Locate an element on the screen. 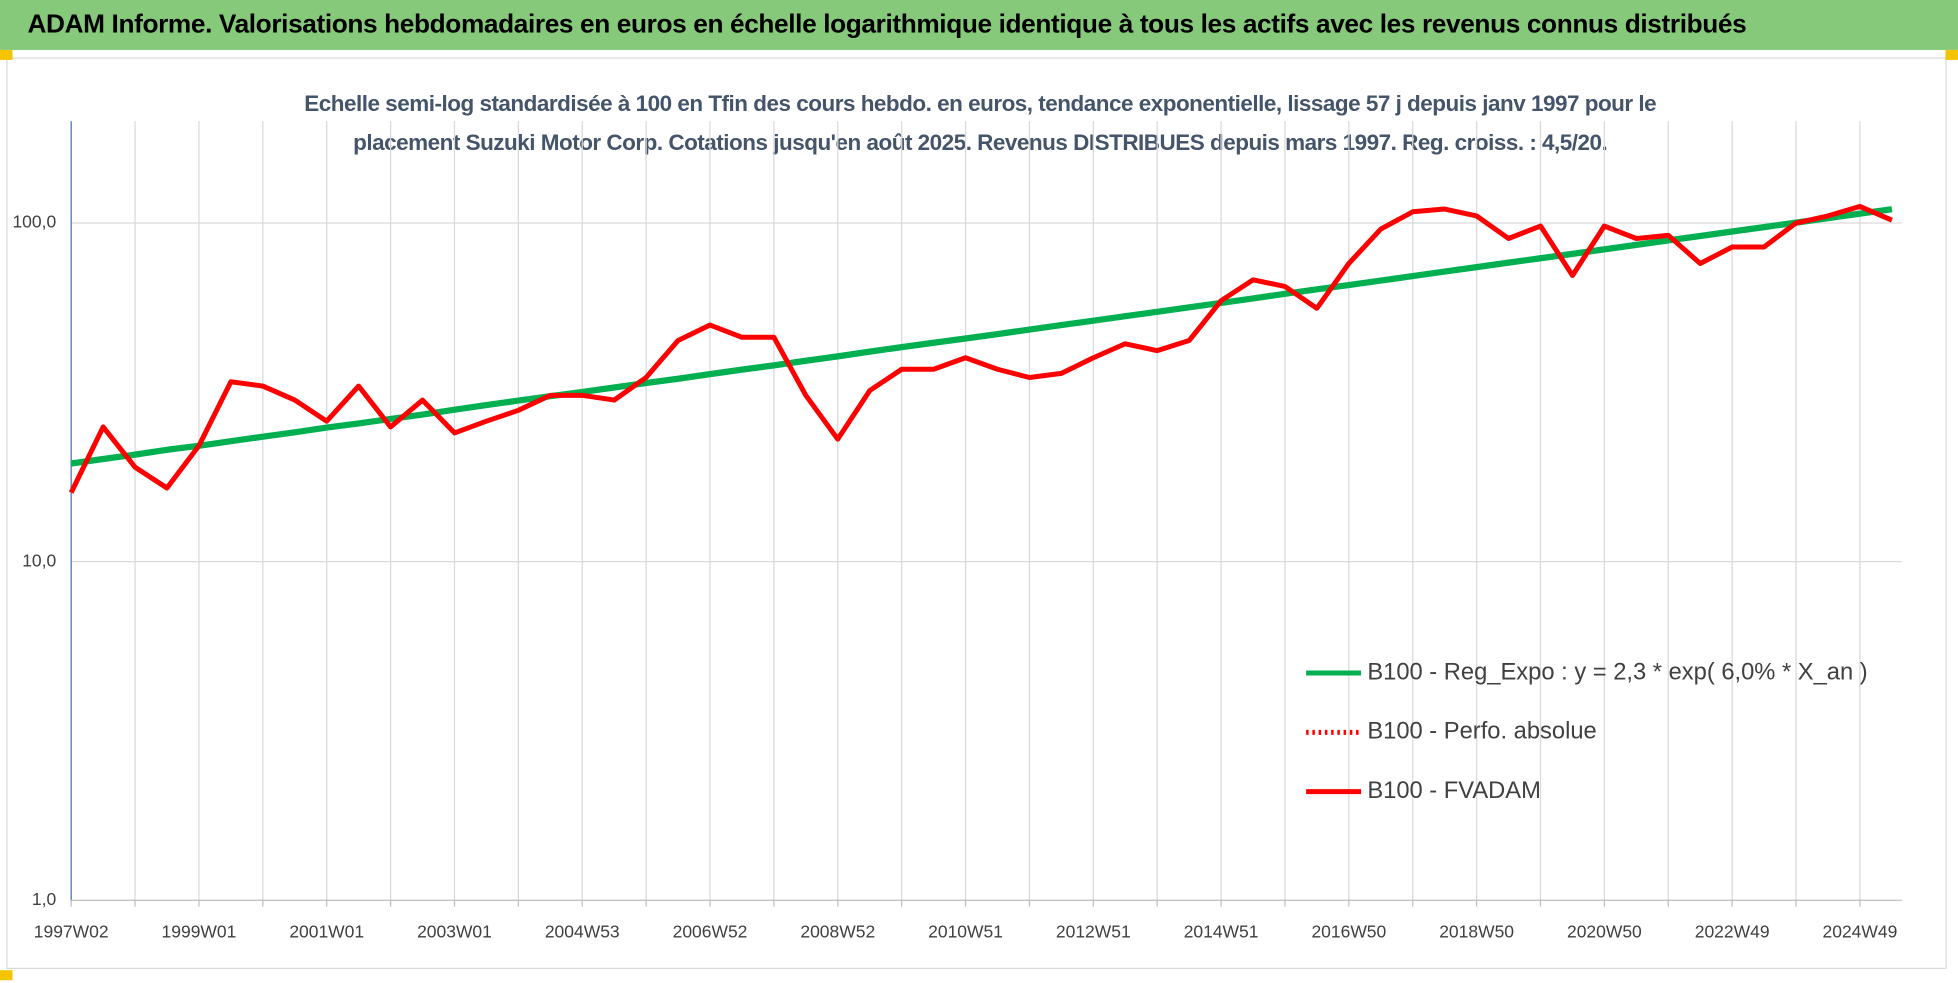 This screenshot has width=1958, height=983. x-tick-label: 2020W50 is located at coordinates (1604, 931).